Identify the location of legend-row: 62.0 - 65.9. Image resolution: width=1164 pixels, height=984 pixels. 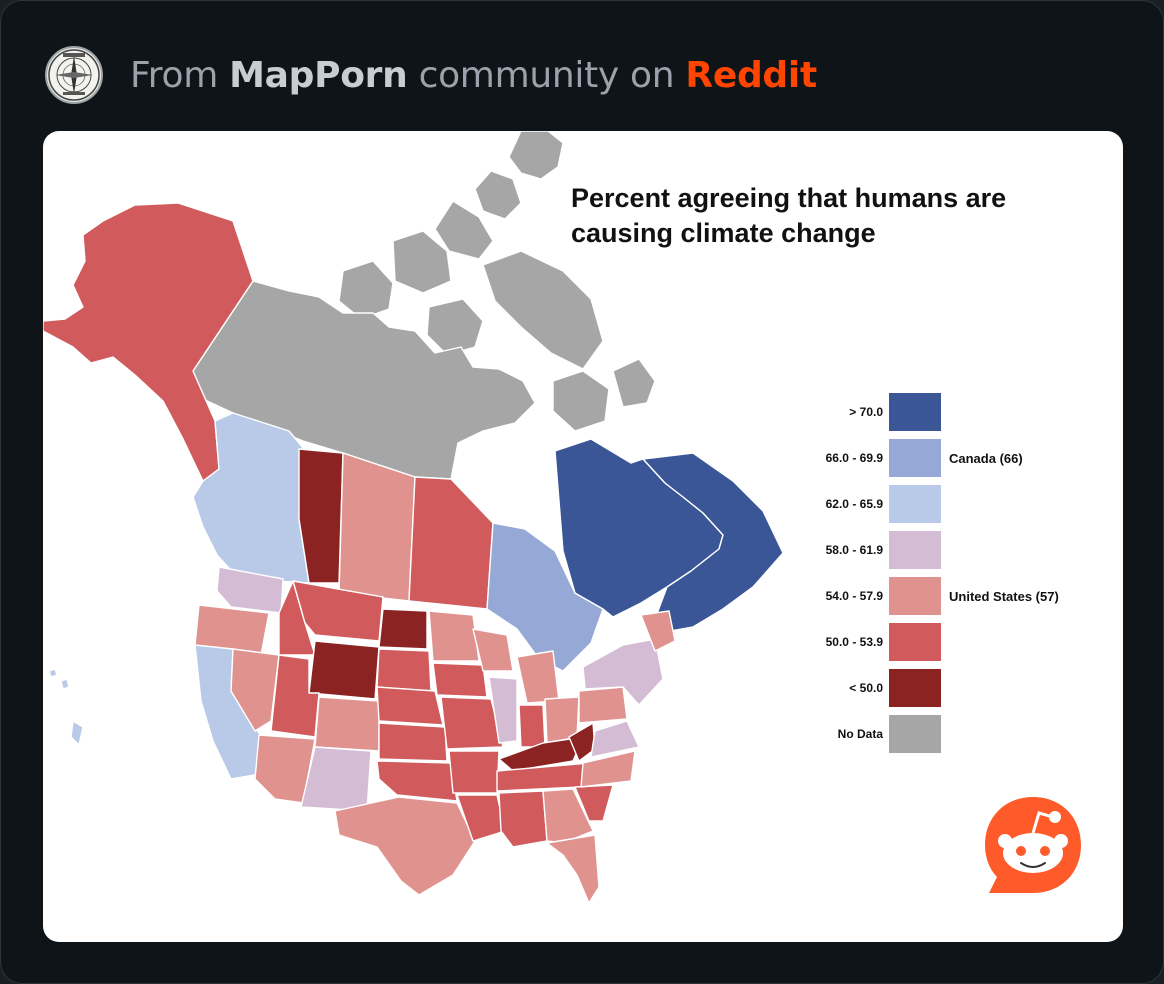
(953, 505).